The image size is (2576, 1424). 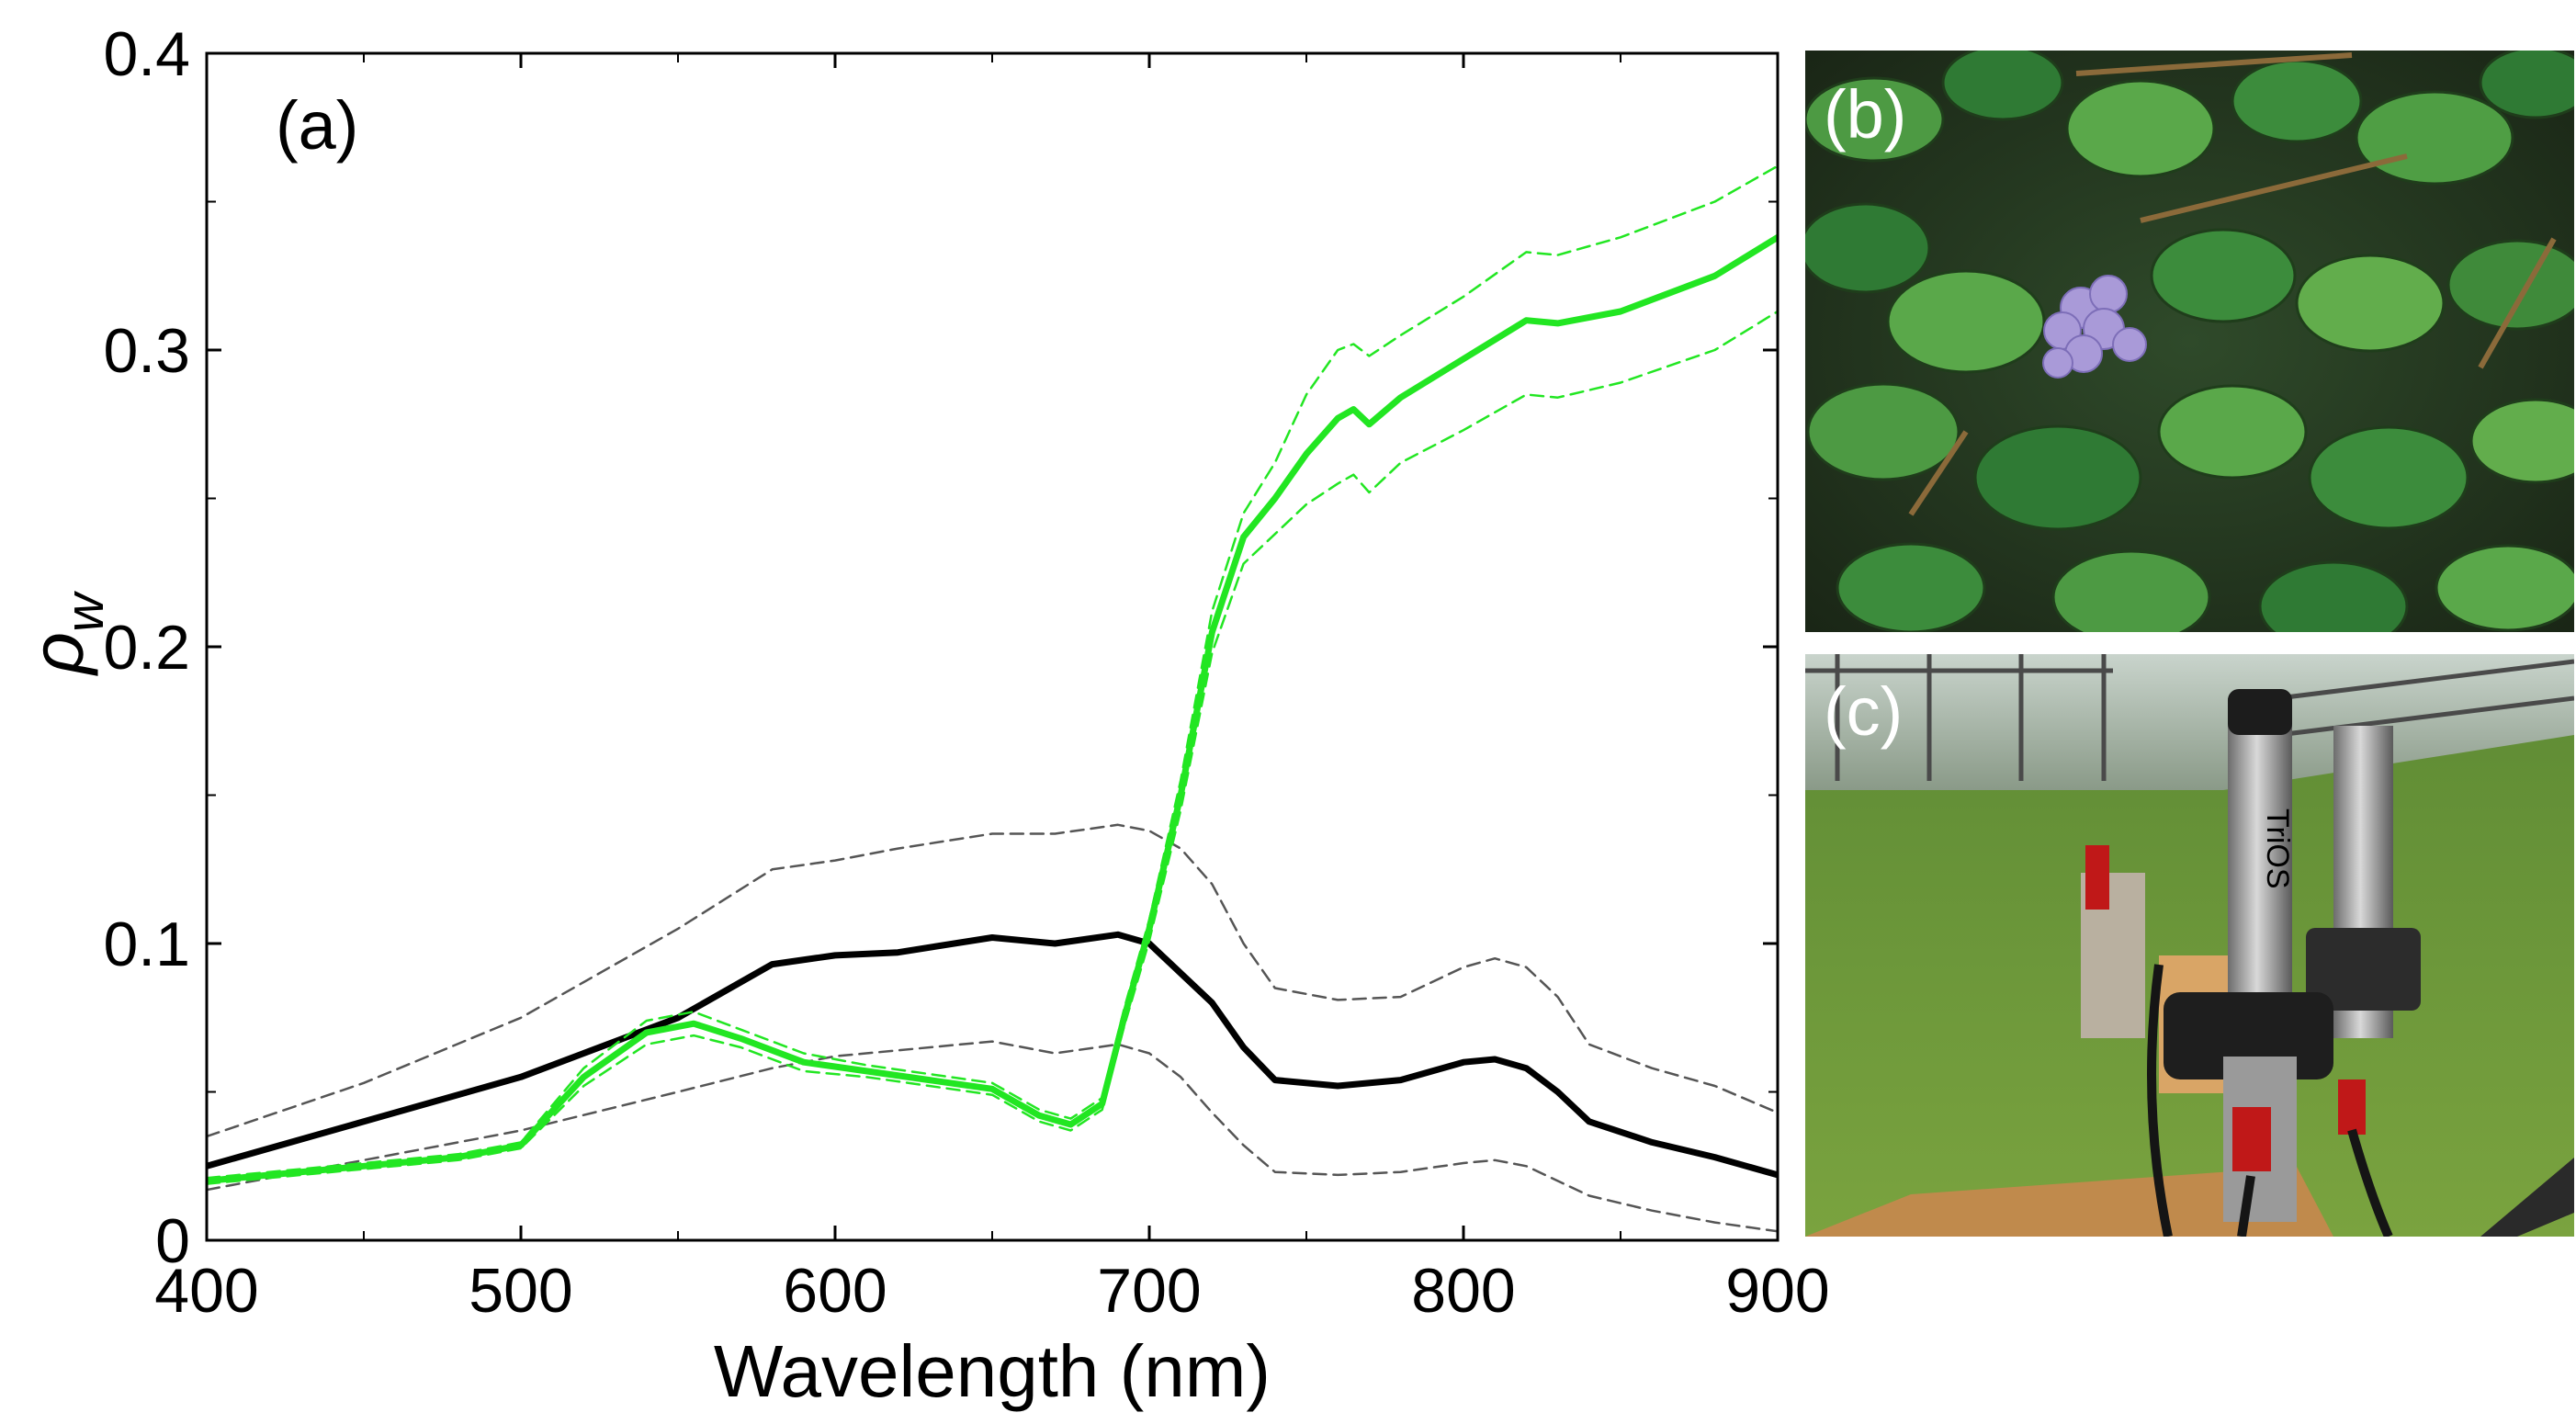 I want to click on y-tick-label: 0.2, so click(x=146, y=648).